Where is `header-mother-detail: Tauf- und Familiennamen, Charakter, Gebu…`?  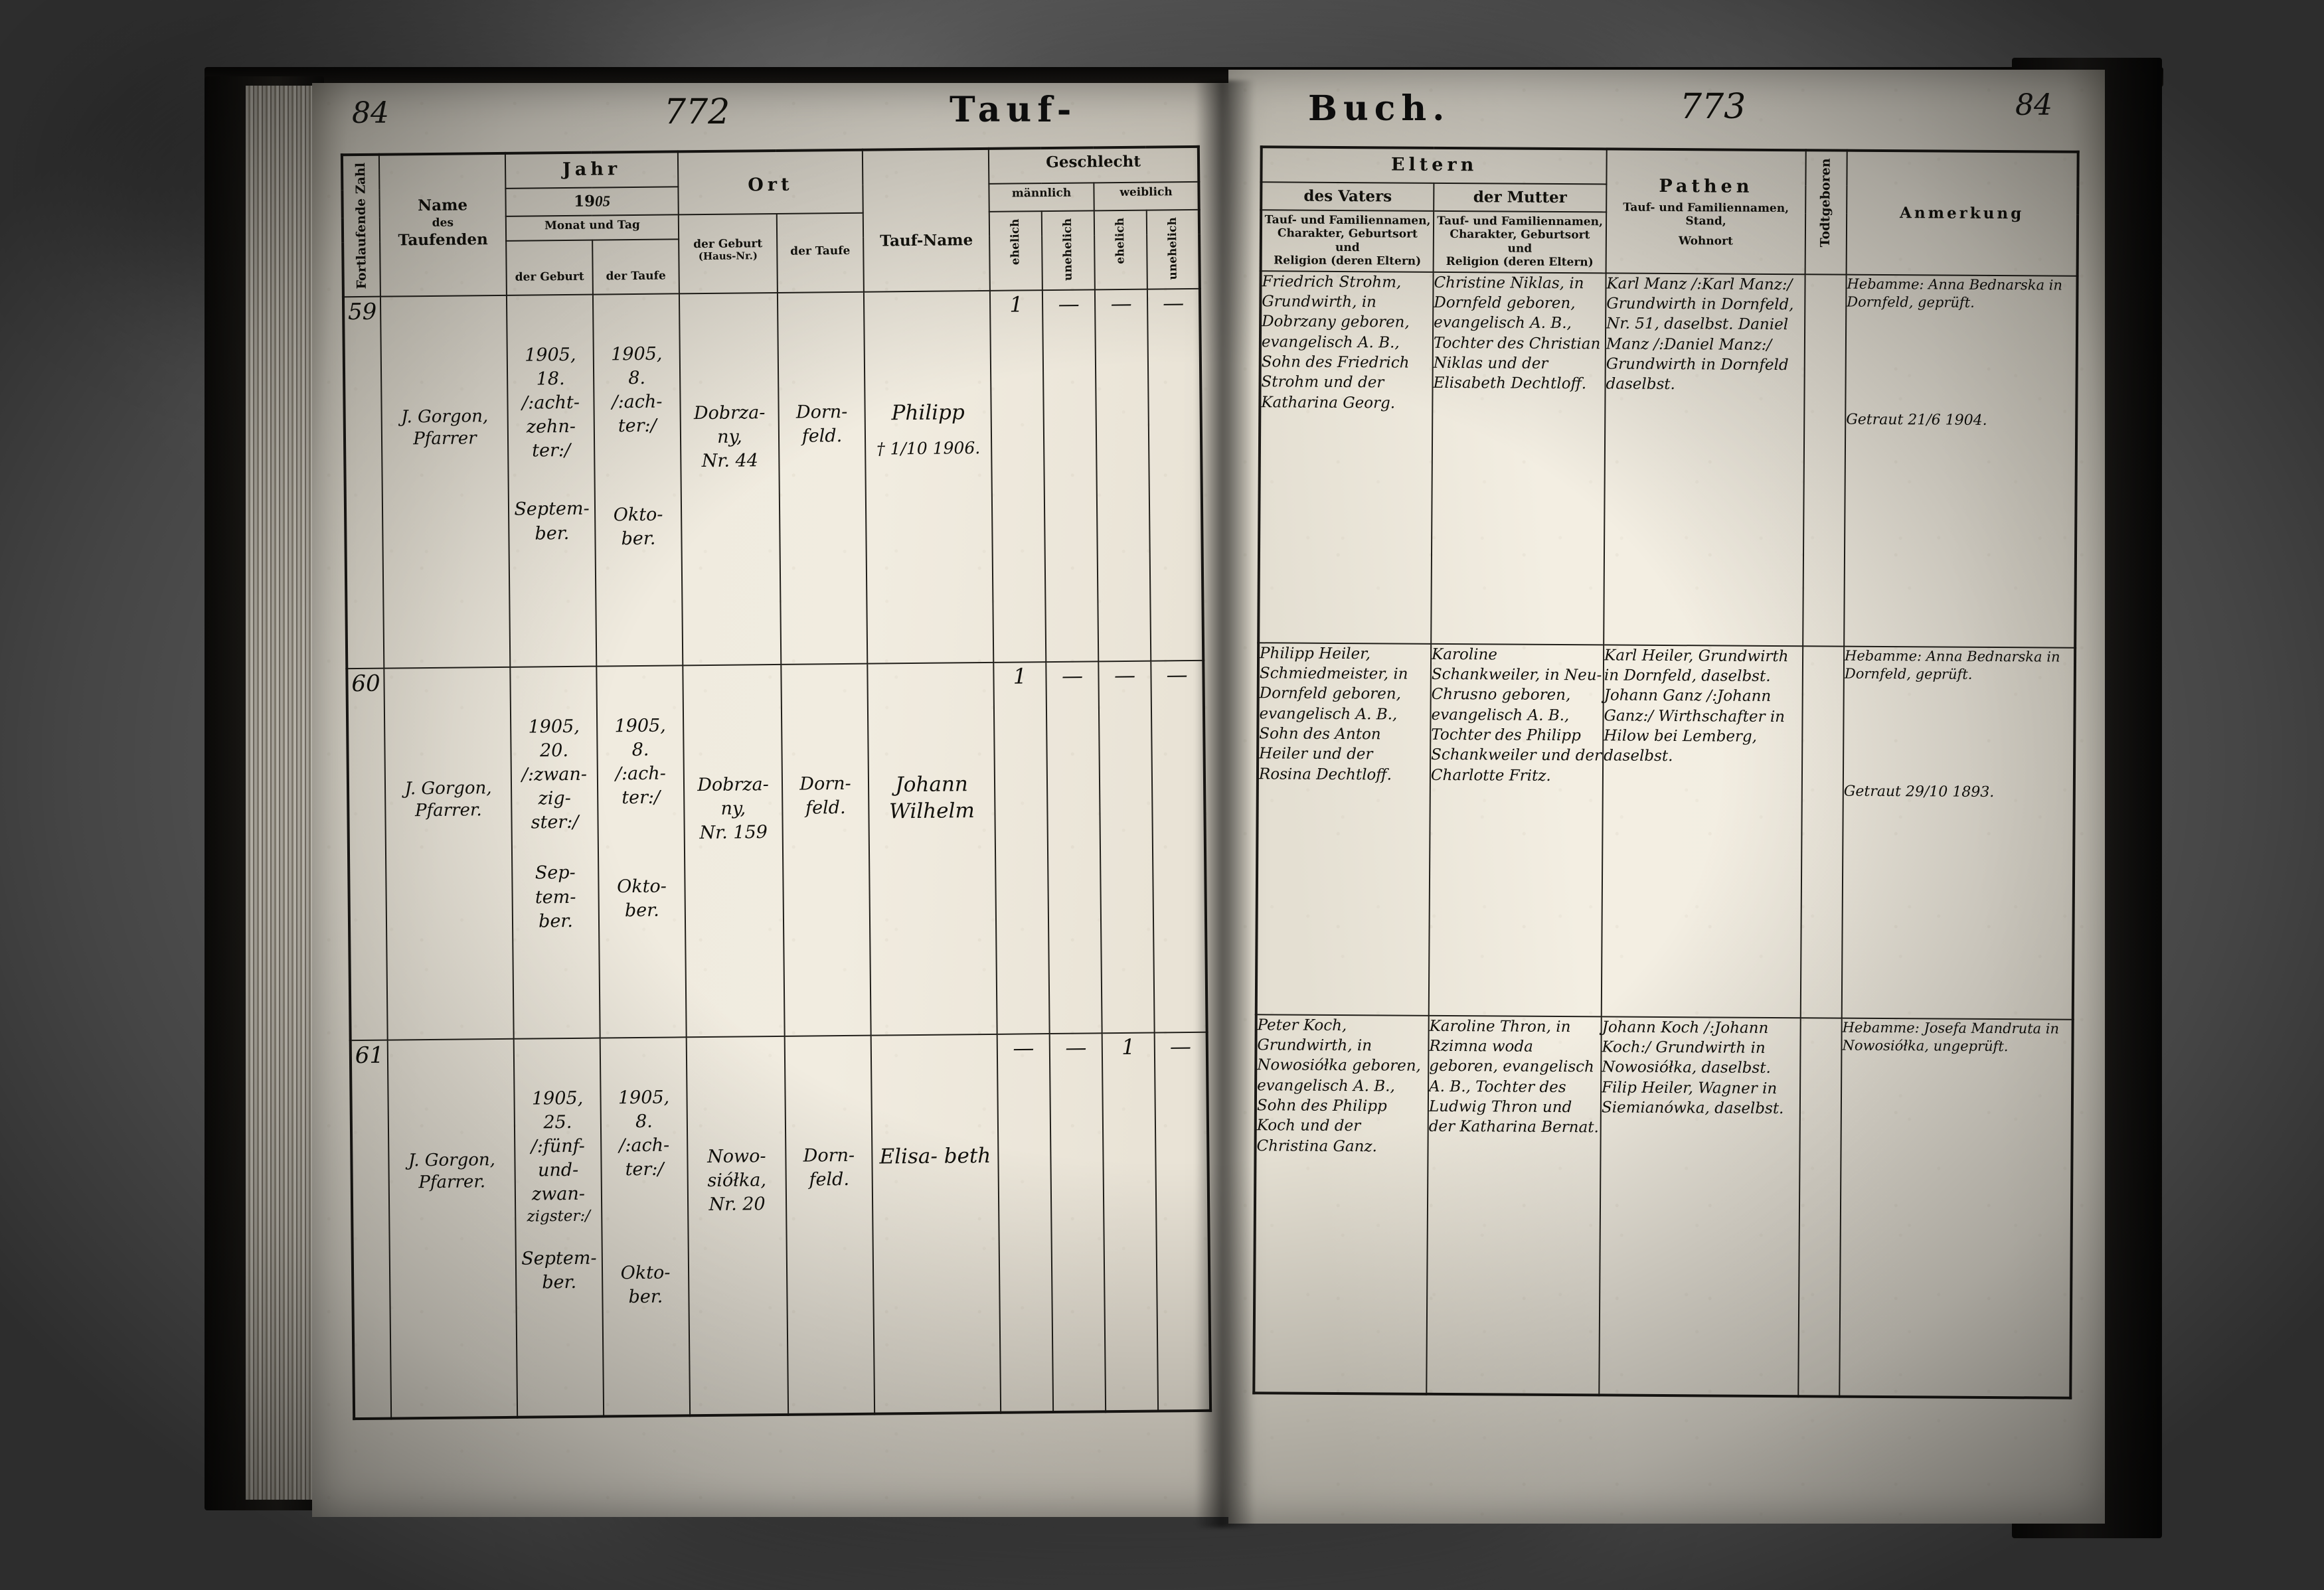
header-mother-detail: Tauf- und Familiennamen, Charakter, Gebu… is located at coordinates (1520, 241).